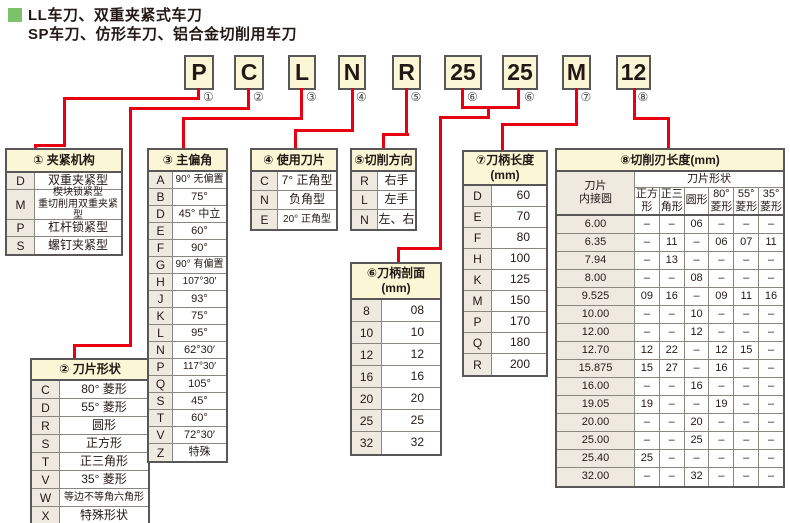 The image size is (790, 523). I want to click on table-header: ① 夹紧机构, so click(64, 161).